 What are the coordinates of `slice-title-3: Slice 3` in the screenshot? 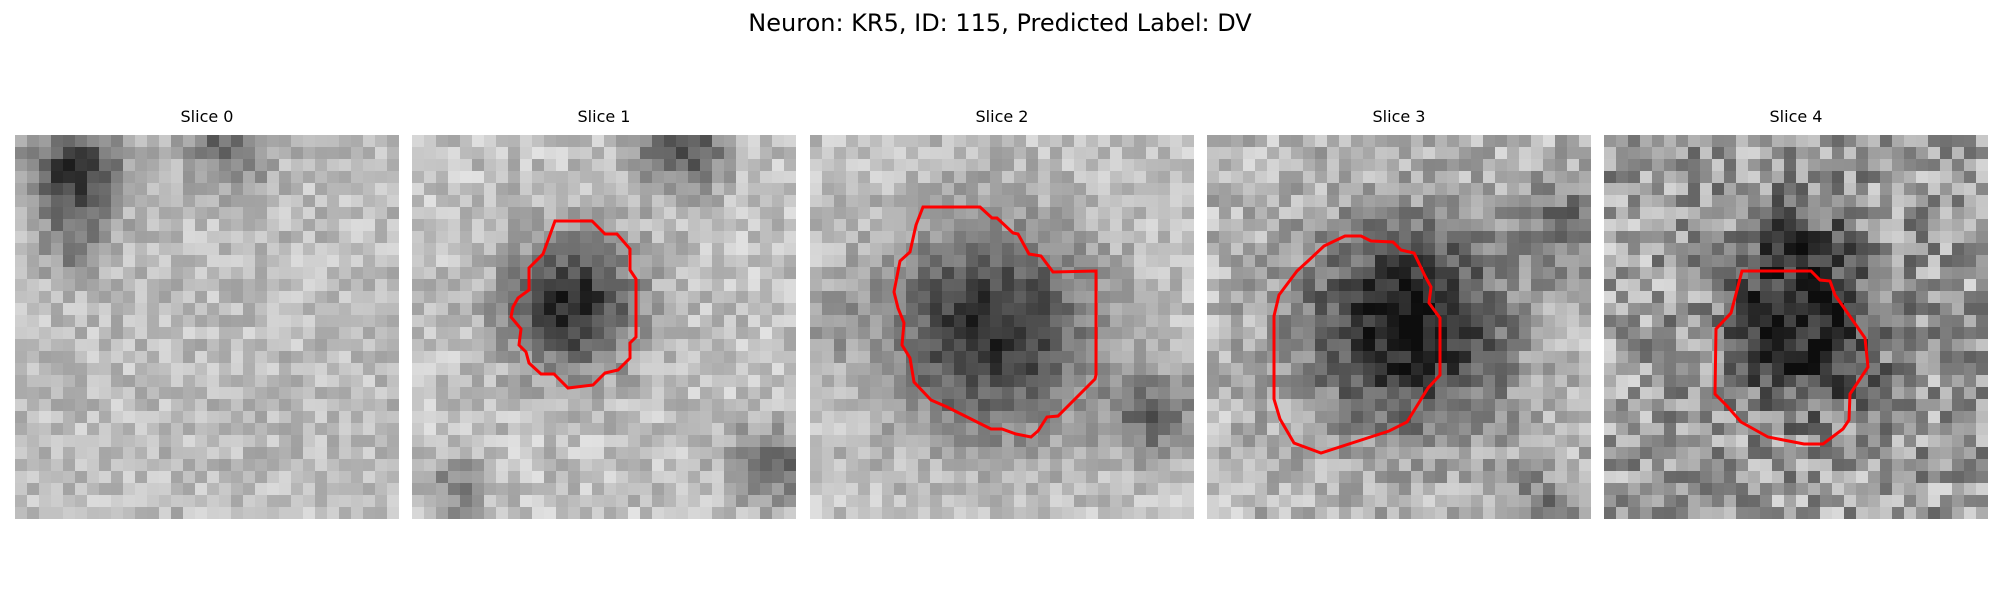 It's located at (1399, 116).